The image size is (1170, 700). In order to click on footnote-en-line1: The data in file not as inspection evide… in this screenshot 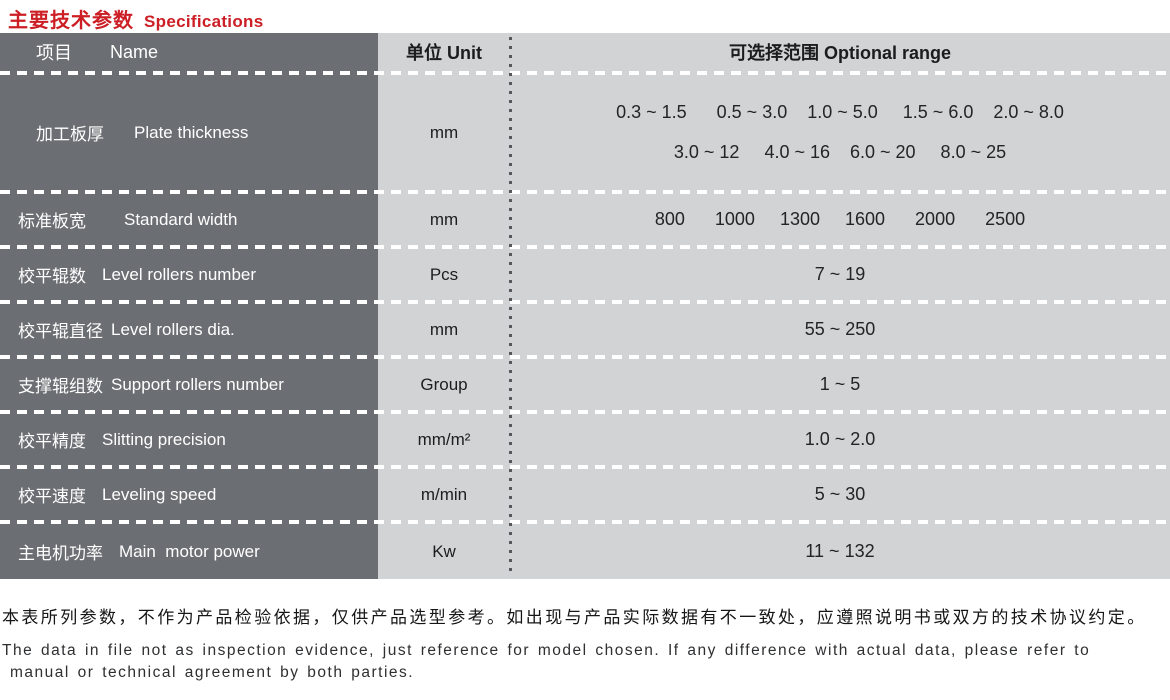, I will do `click(546, 650)`.